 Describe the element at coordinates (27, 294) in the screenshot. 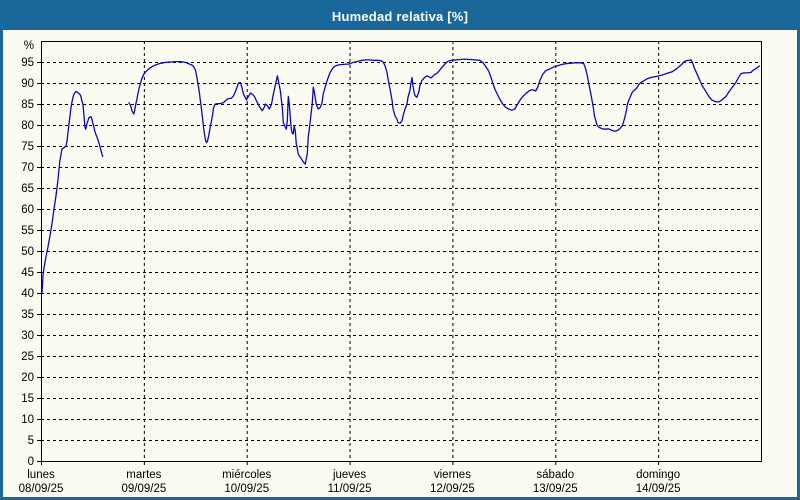

I see `svg-text: 40` at that location.